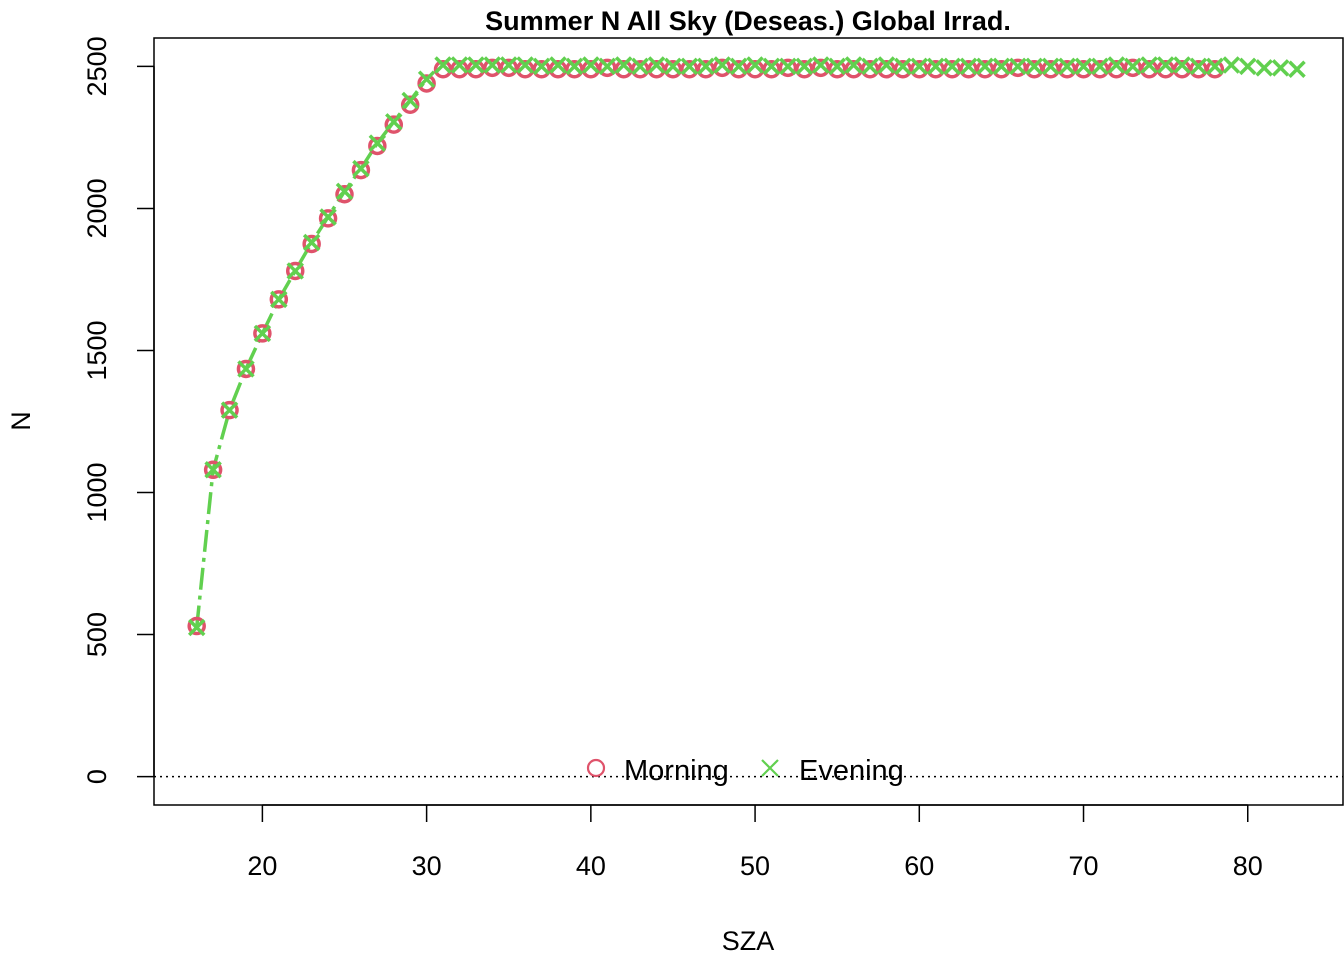  Describe the element at coordinates (21, 421) in the screenshot. I see `y-axis-title: N` at that location.